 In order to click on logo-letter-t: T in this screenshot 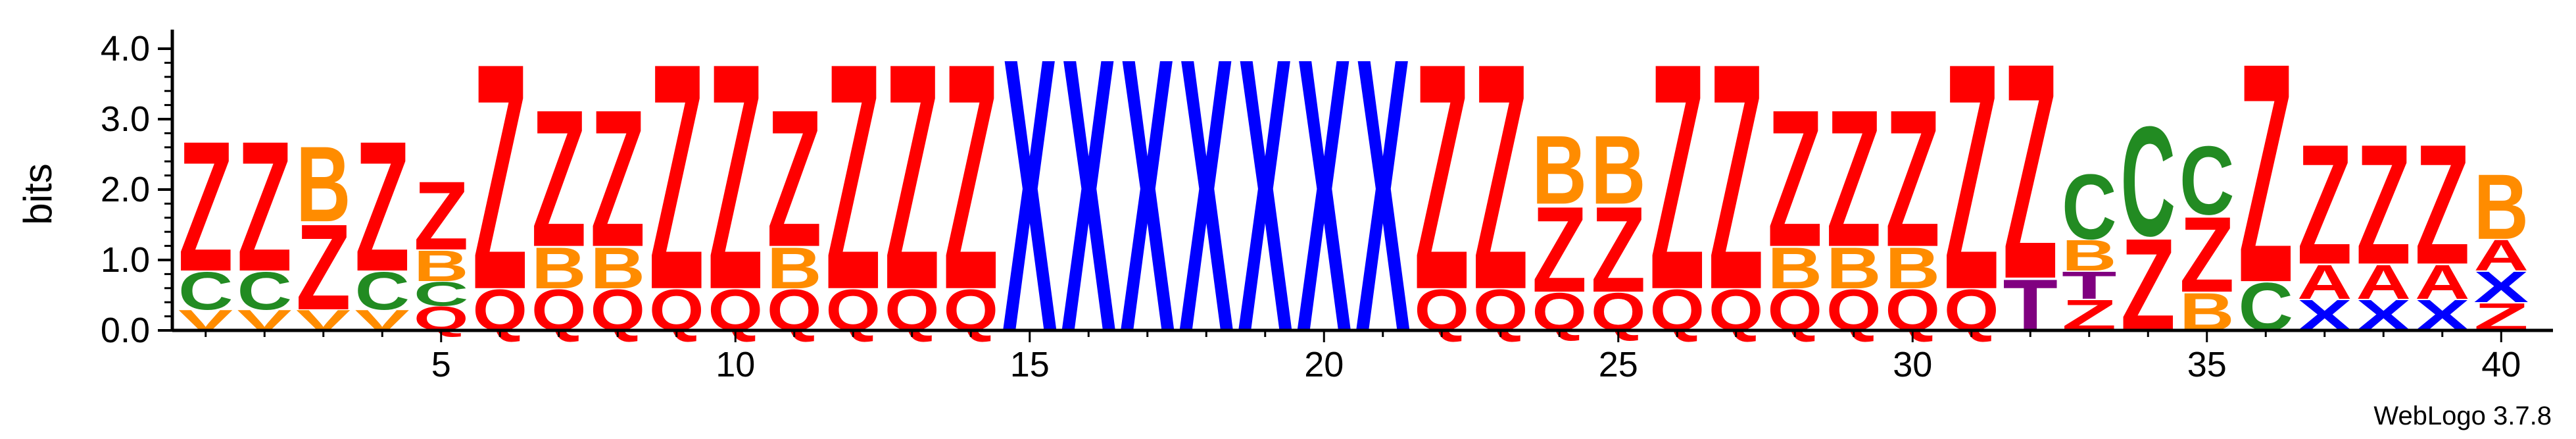, I will do `click(2089, 285)`.